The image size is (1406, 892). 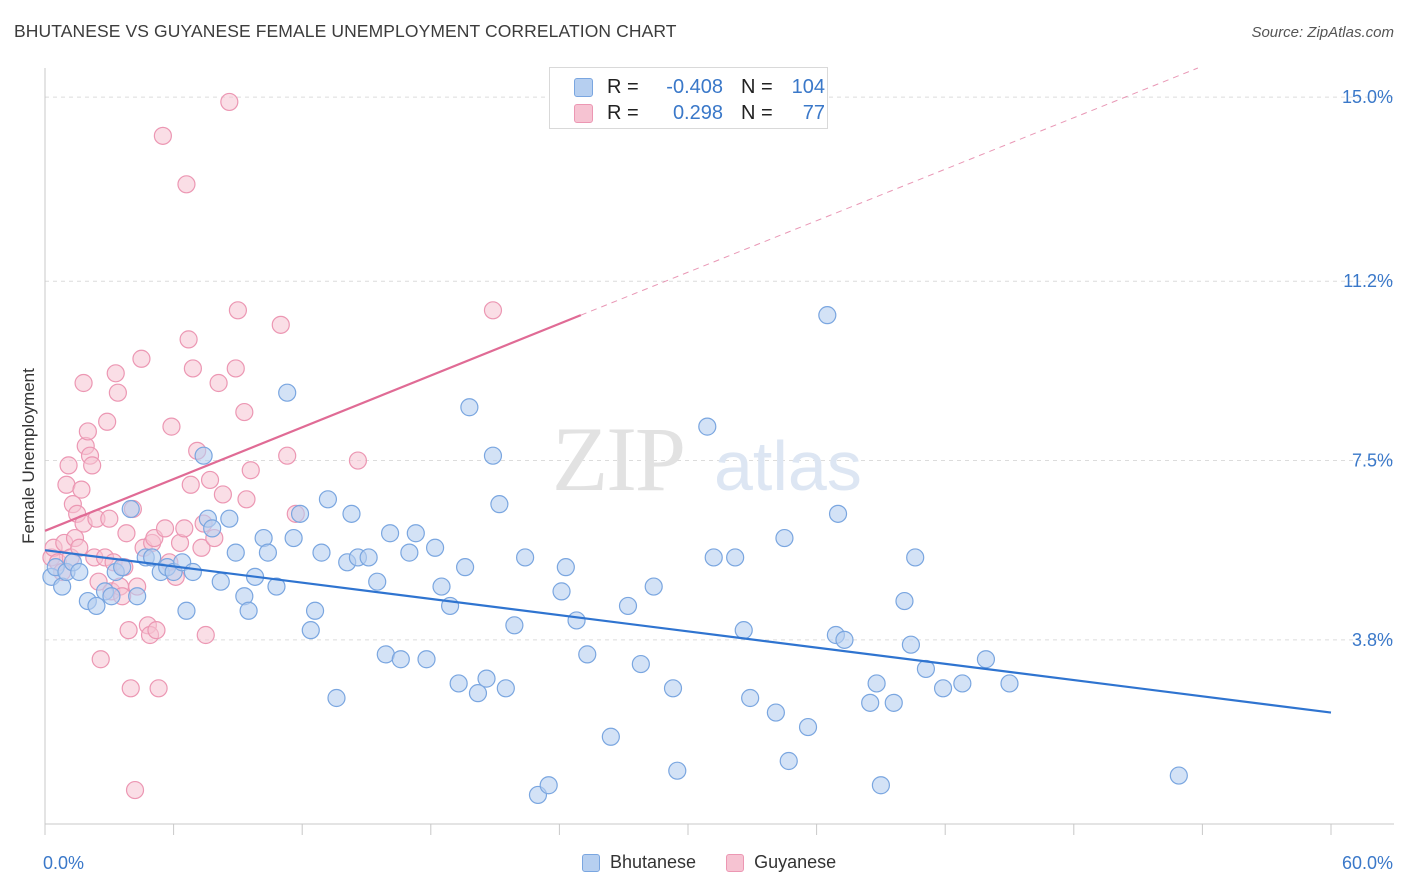 What do you see at coordinates (757, 86) in the screenshot?
I see `n-label: N =` at bounding box center [757, 86].